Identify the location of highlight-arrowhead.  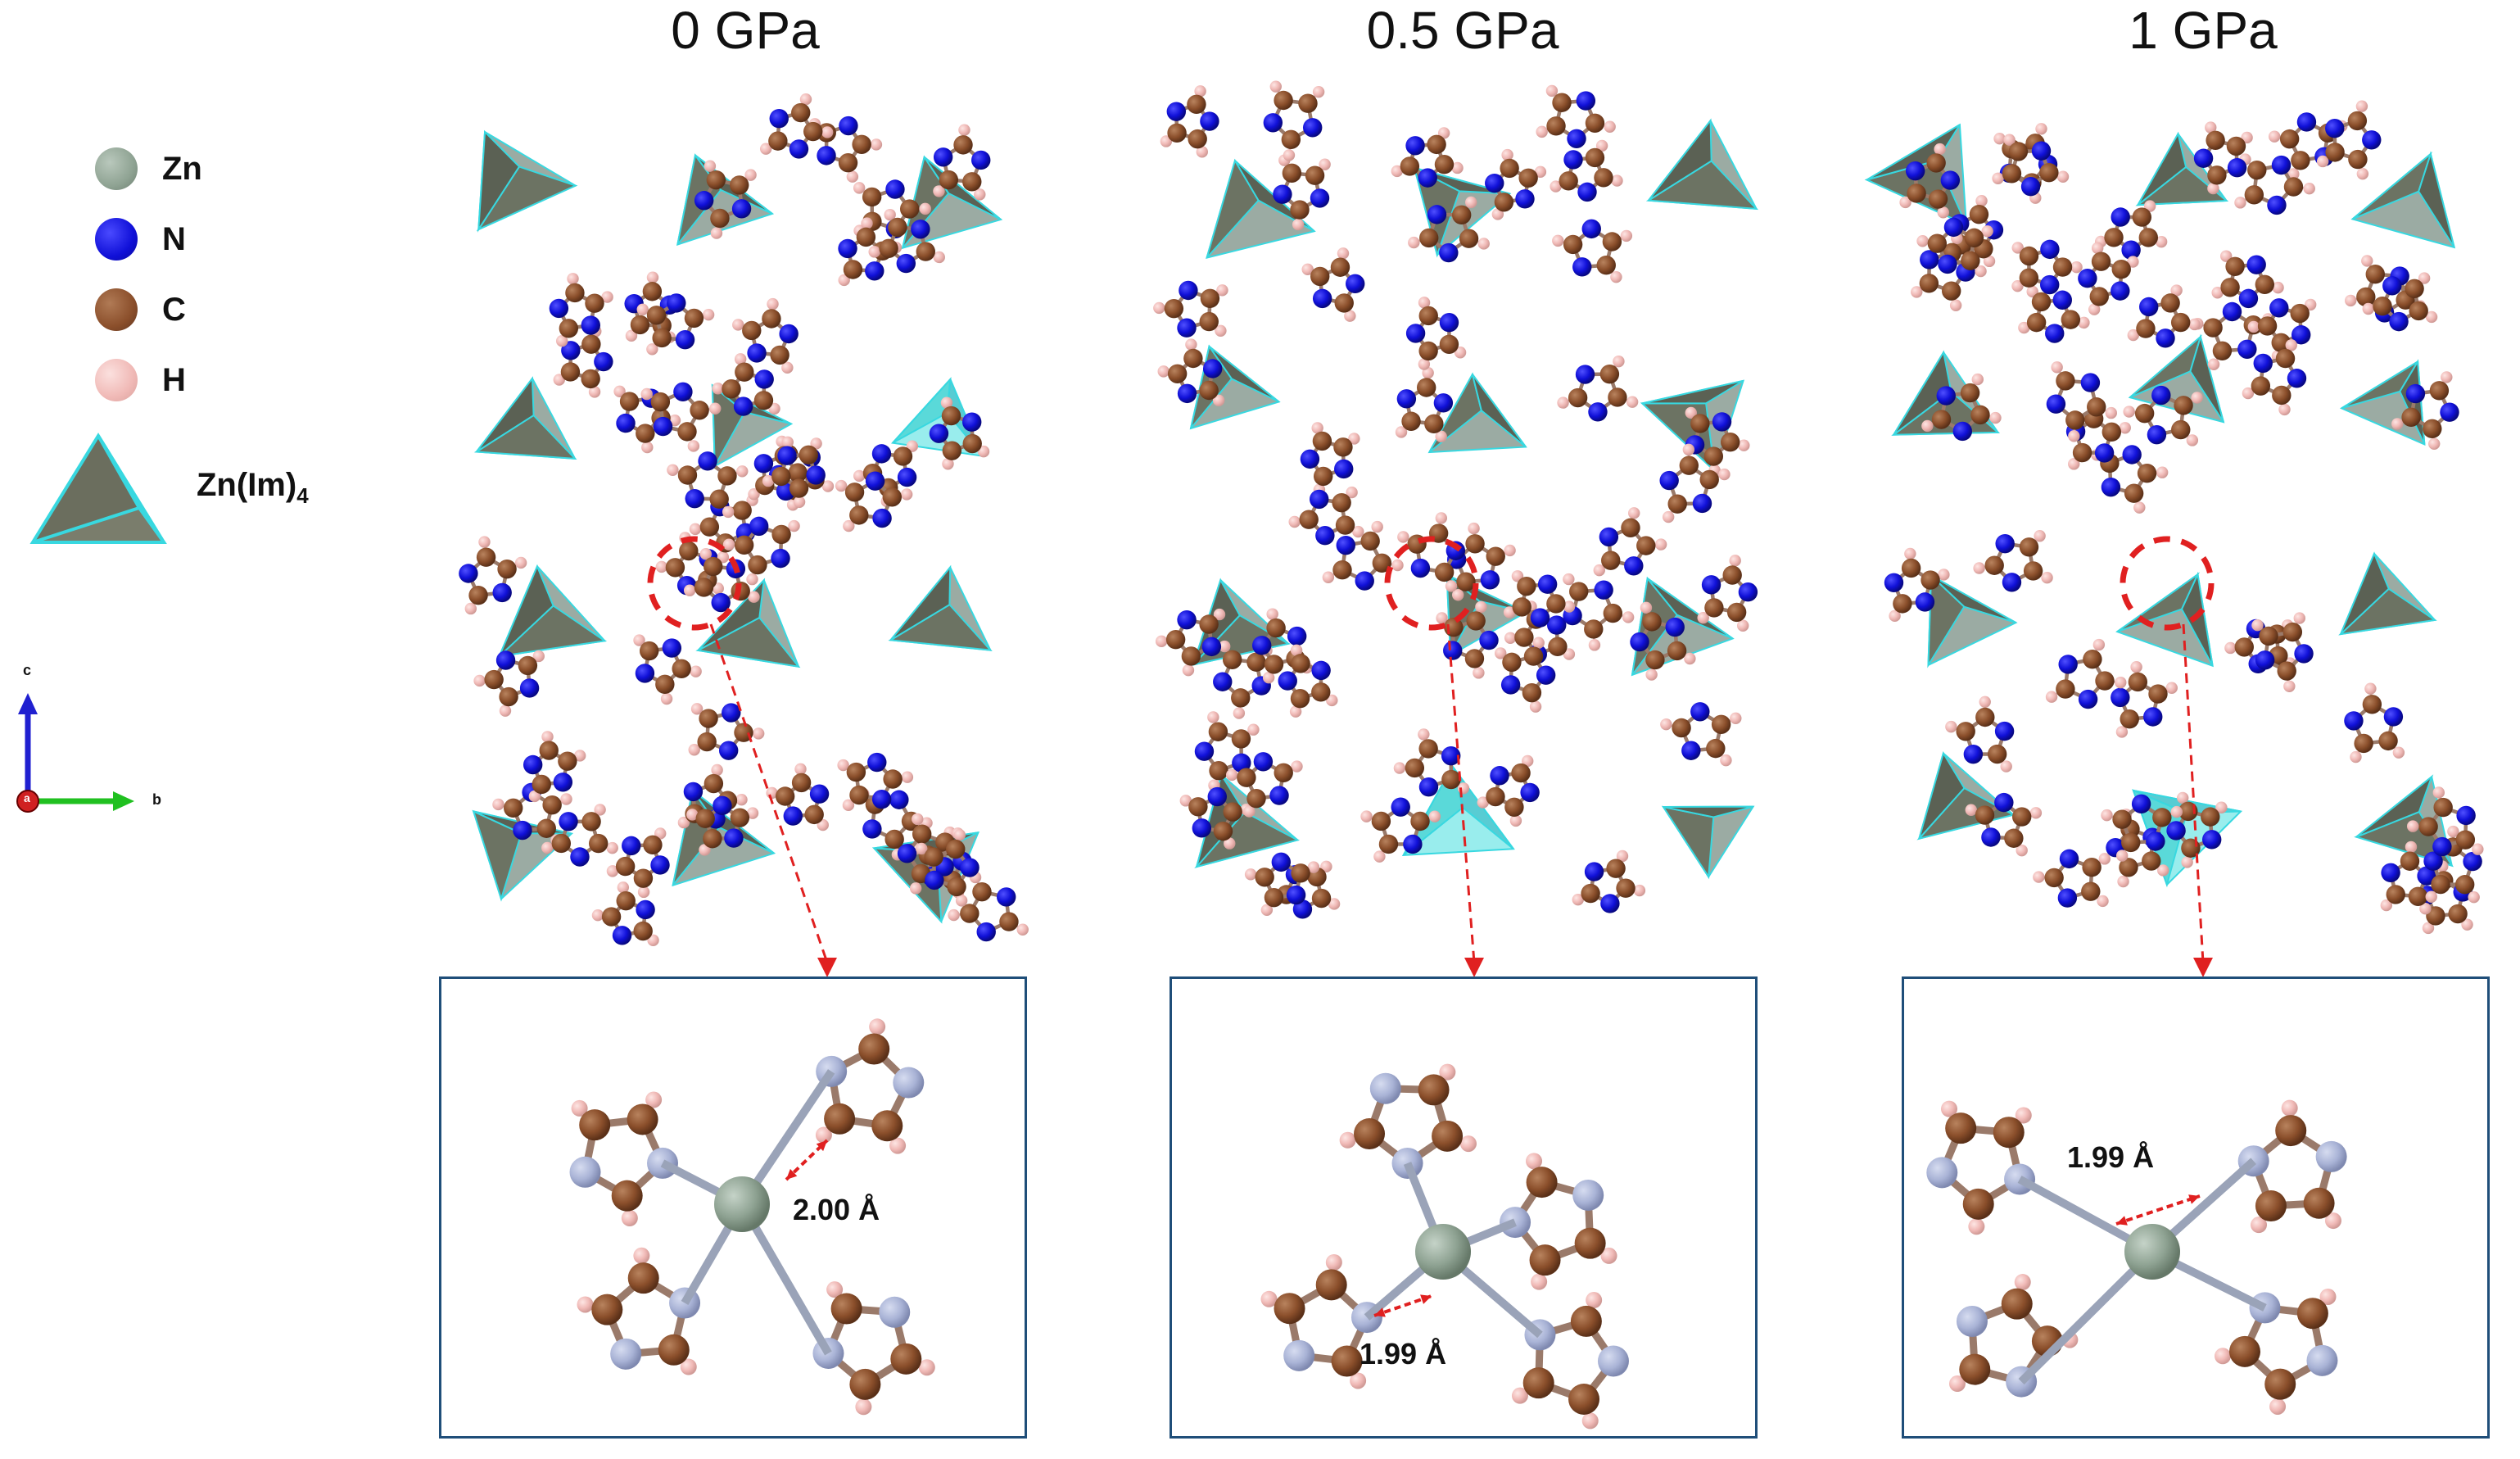
(2203, 968).